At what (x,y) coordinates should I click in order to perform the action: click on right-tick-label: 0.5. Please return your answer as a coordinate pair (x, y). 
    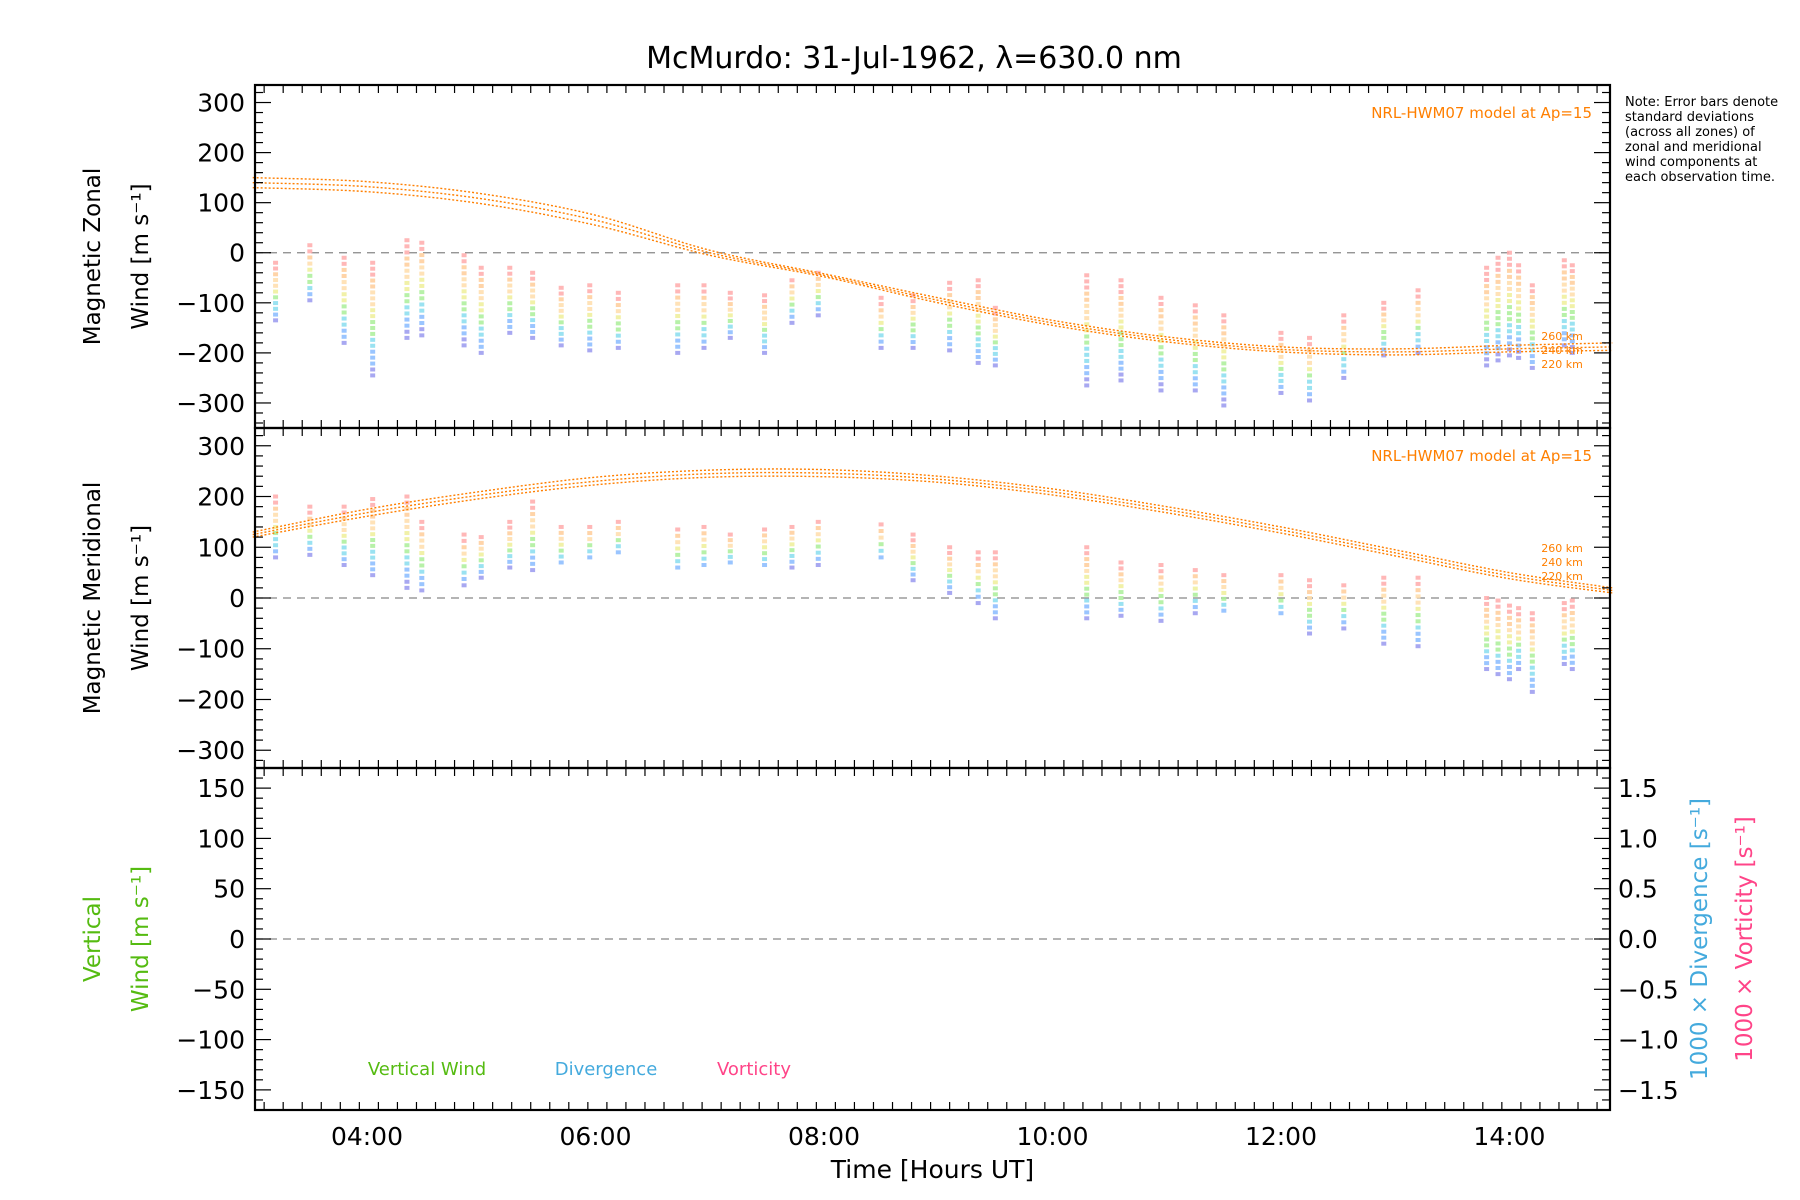
    Looking at the image, I should click on (1638, 889).